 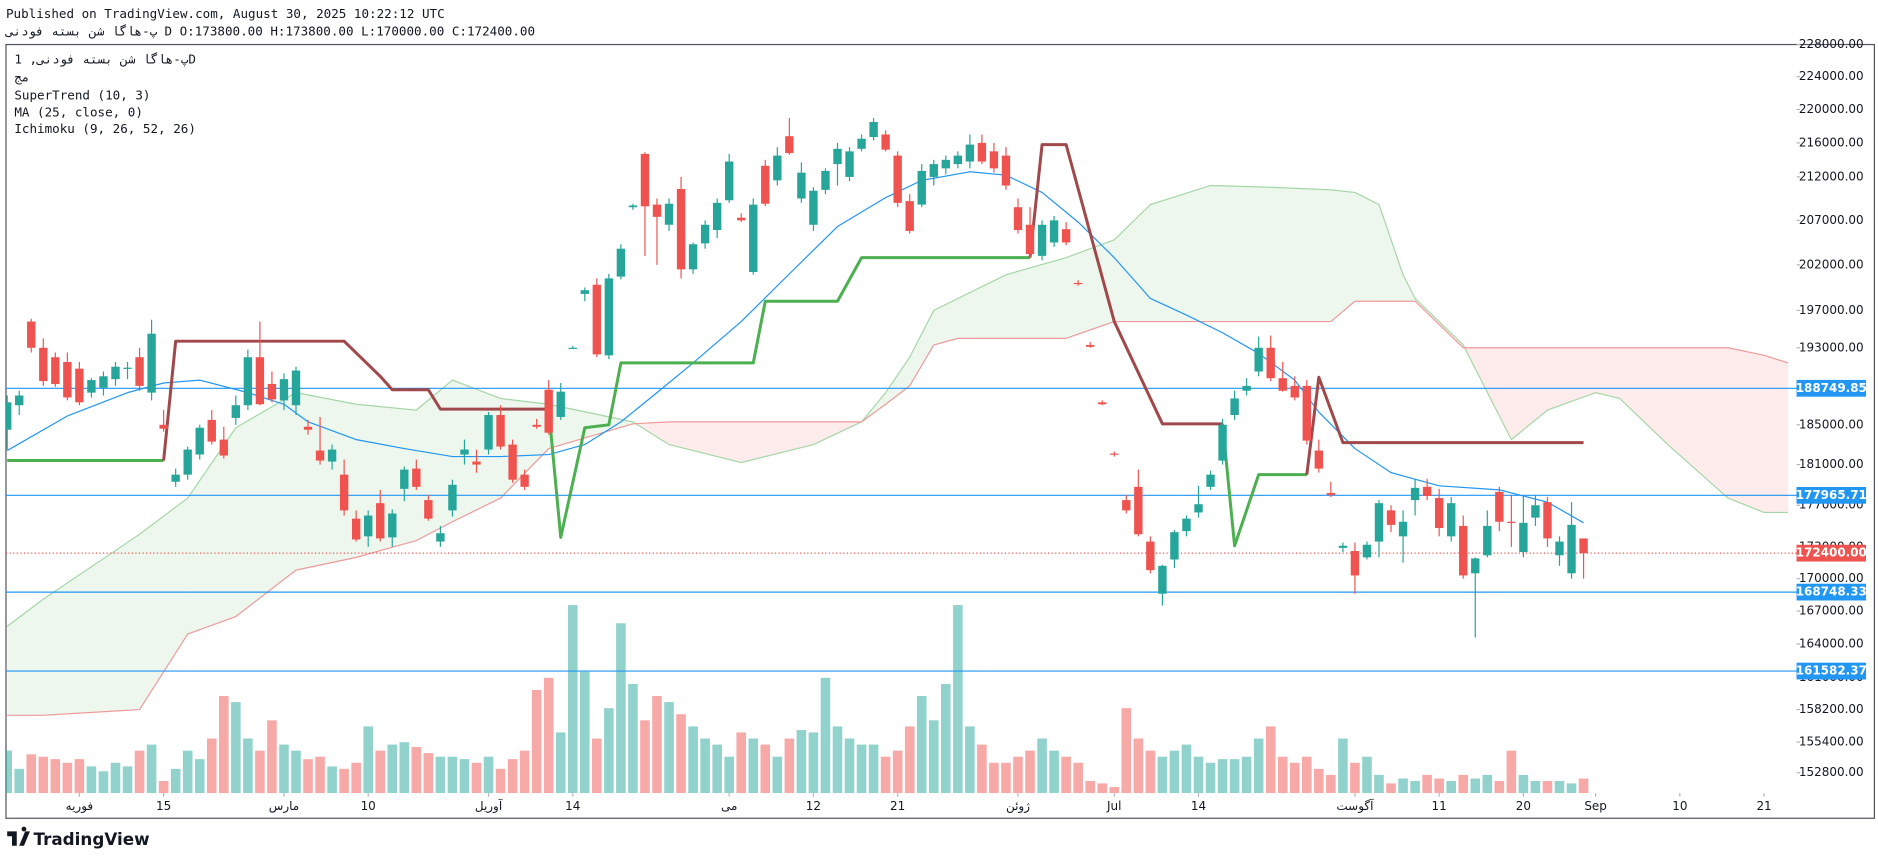 I want to click on y-tick-label: 167000.00, so click(x=1831, y=611).